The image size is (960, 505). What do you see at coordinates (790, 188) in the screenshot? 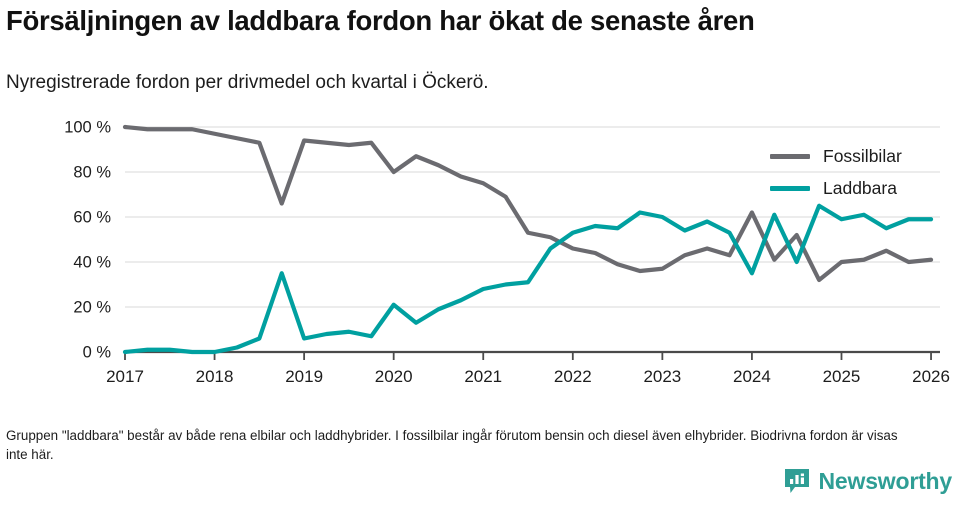
I see `legend-swatch-laddbara` at bounding box center [790, 188].